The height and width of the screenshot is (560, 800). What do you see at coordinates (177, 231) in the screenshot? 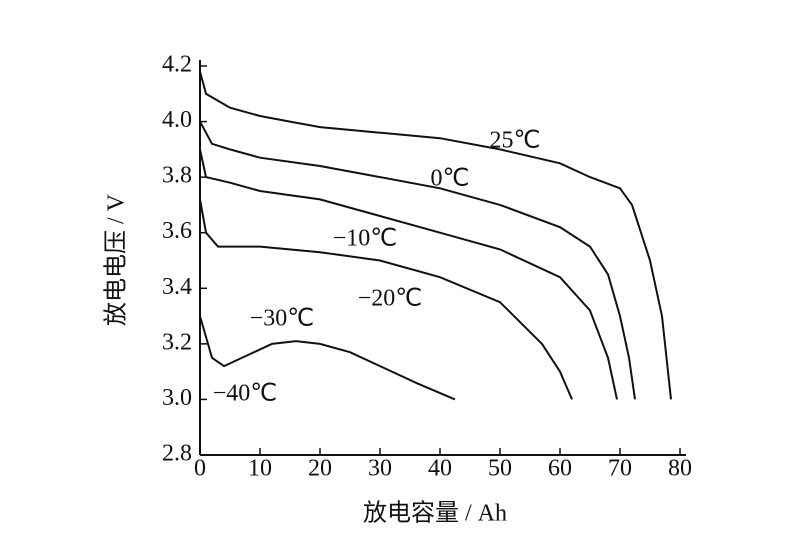
I see `y-tick-label: 3.6` at bounding box center [177, 231].